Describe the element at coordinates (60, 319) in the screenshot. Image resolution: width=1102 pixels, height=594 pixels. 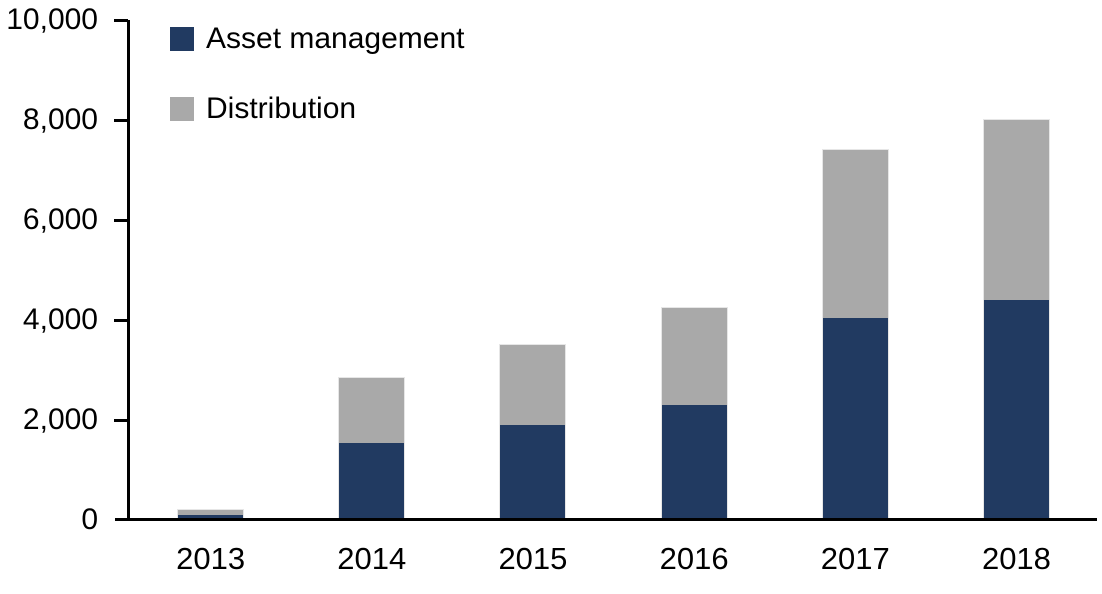
I see `y-tick-label: 4,000` at that location.